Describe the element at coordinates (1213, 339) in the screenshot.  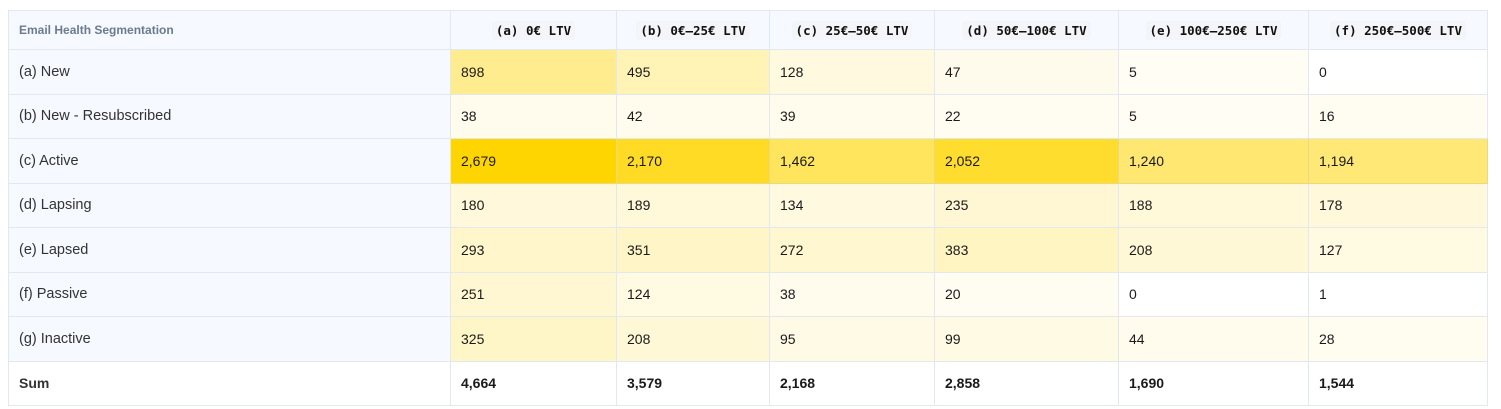
I see `table-cell: 44` at that location.